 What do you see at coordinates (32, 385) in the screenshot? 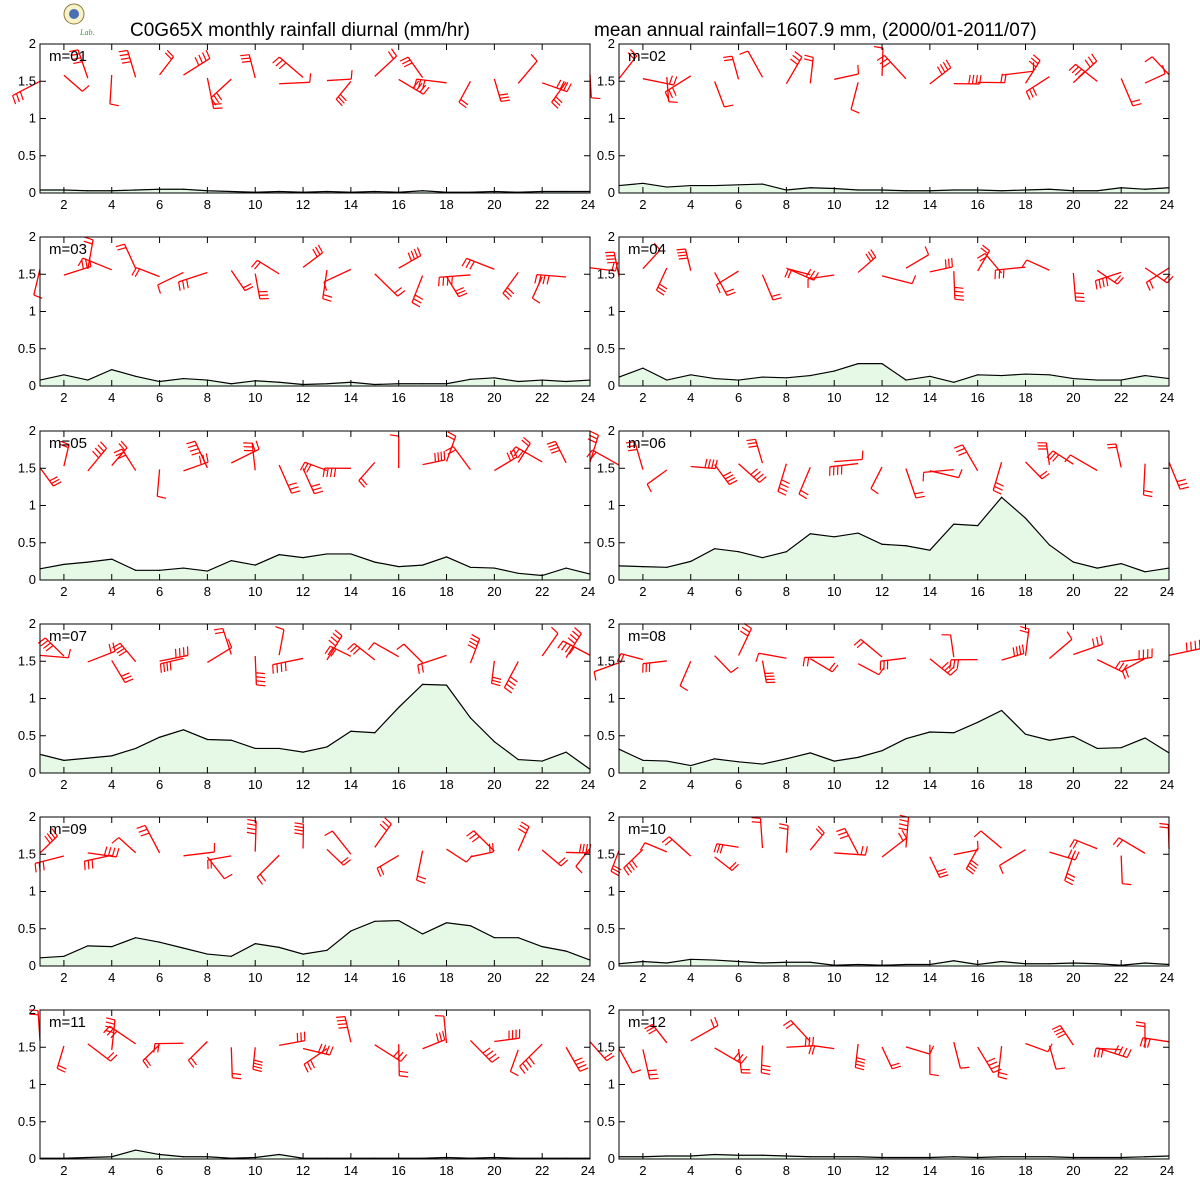
I see `y-tick-label: 0` at bounding box center [32, 385].